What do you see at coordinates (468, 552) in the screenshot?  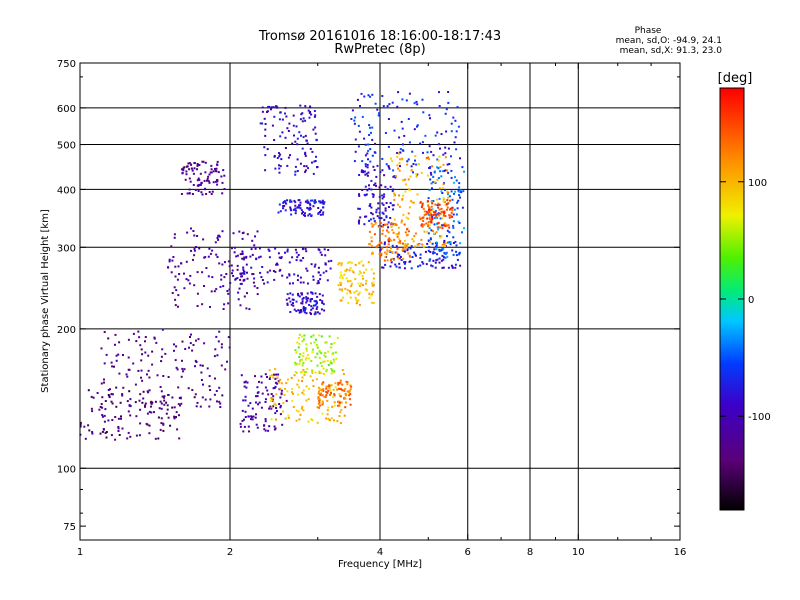 I see `x-tick-label: 6` at bounding box center [468, 552].